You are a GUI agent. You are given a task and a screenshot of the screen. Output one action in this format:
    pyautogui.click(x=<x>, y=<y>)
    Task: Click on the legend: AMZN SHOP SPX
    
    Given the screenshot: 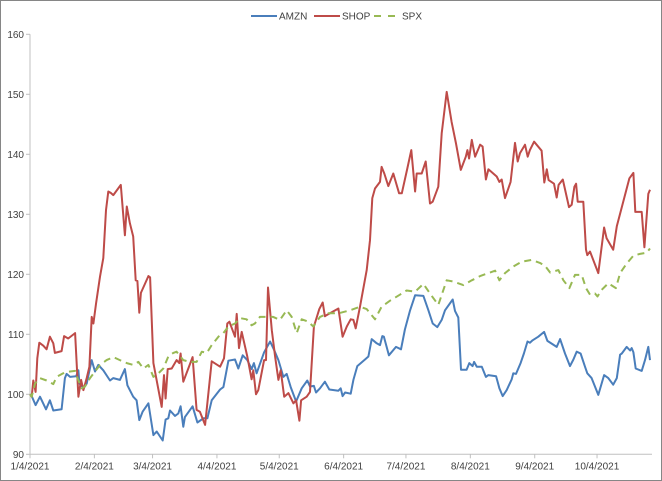 What is the action you would take?
    pyautogui.click(x=336, y=17)
    